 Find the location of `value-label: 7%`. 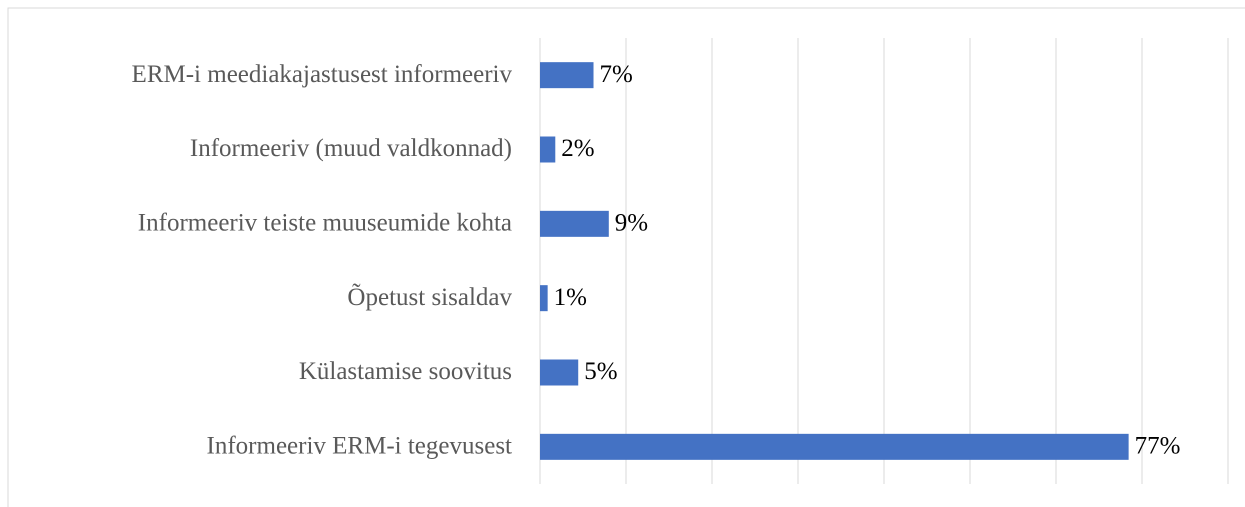

value-label: 7% is located at coordinates (616, 74).